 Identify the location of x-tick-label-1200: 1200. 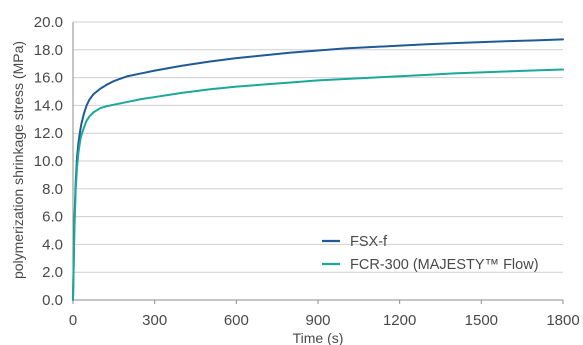
(399, 320).